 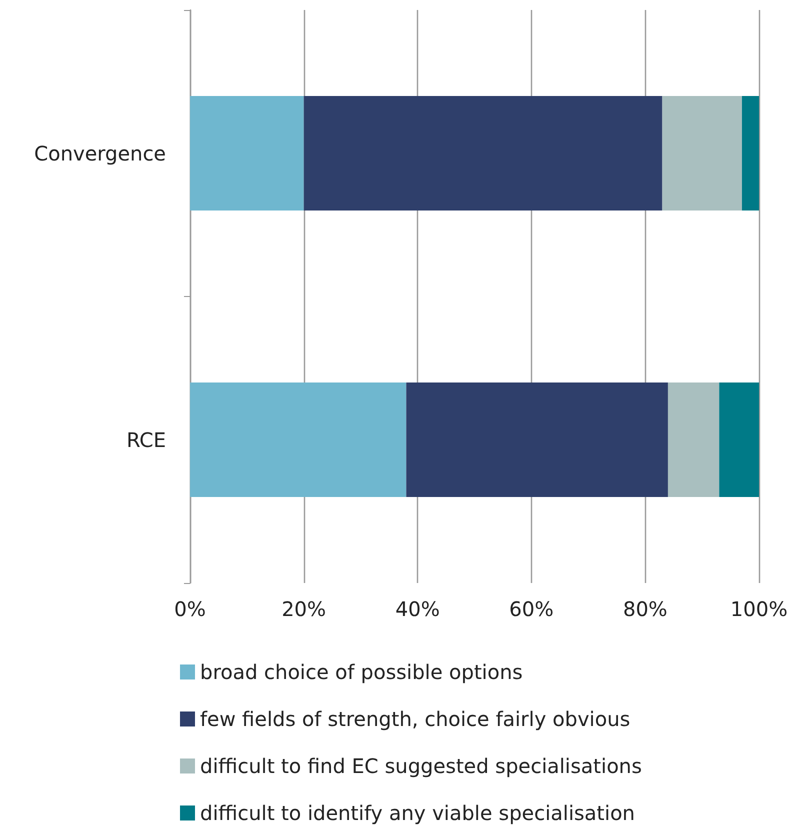 What do you see at coordinates (361, 672) in the screenshot?
I see `legend-label: broad choice of possible options` at bounding box center [361, 672].